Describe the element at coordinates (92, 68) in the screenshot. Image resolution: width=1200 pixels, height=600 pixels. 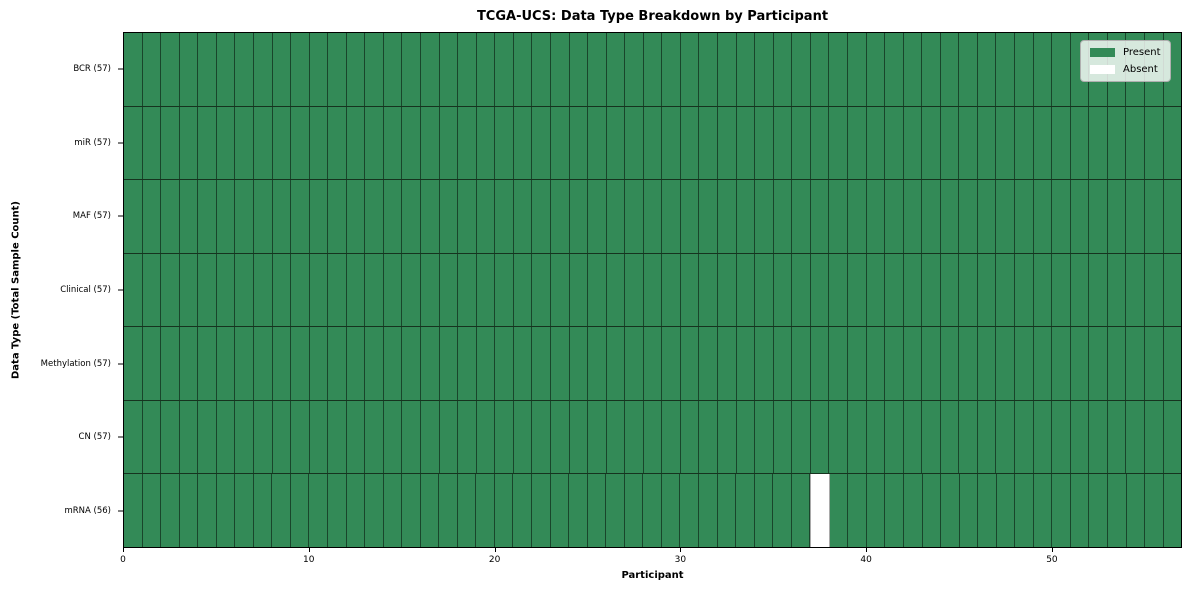
I see `y-tick-label: BCR (57)` at that location.